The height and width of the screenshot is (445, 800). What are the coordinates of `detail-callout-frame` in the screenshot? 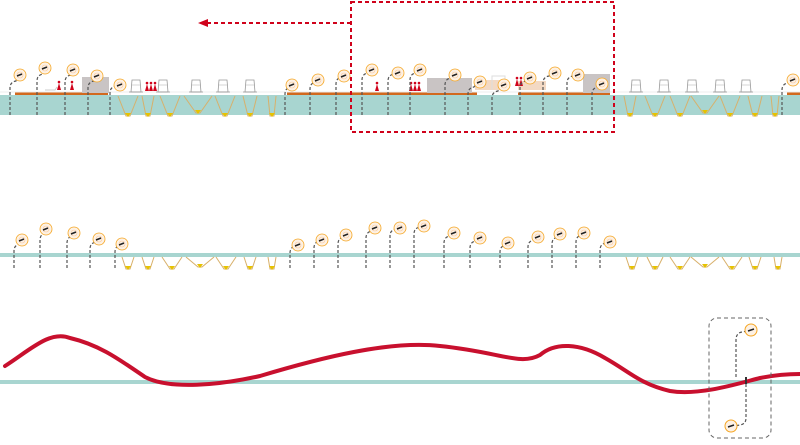 It's located at (740, 378).